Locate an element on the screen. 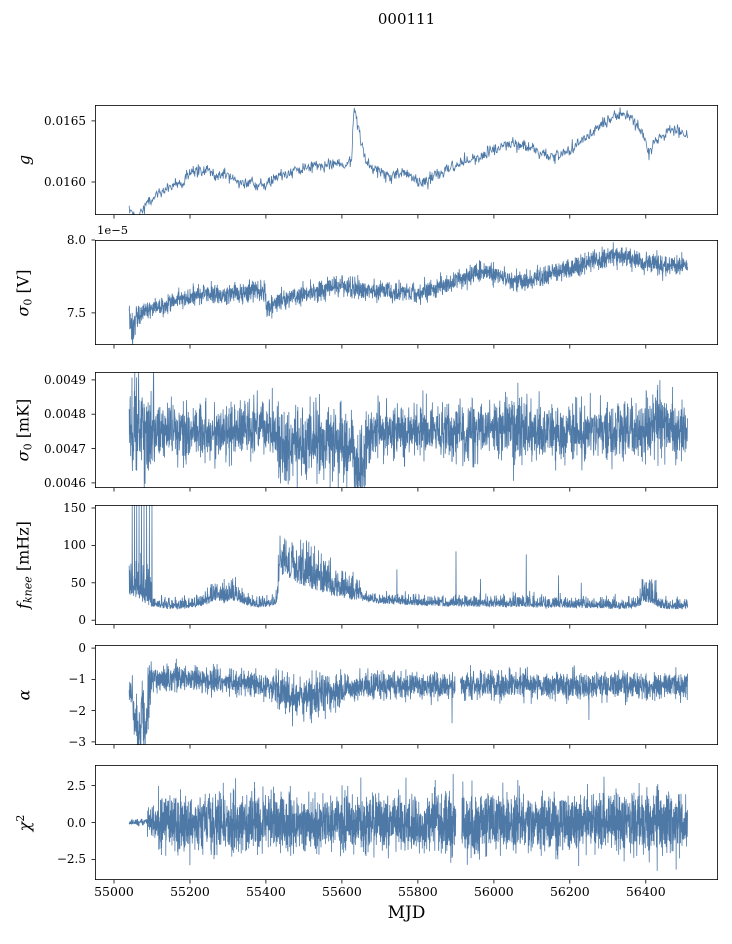 This screenshot has width=732, height=944. series-line-g is located at coordinates (408, 161).